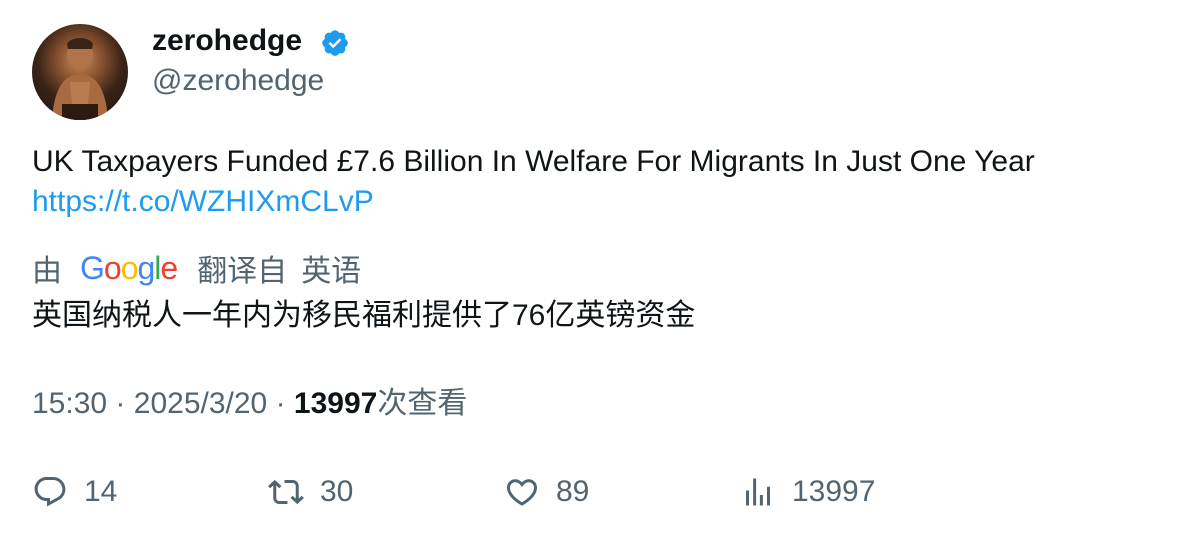  What do you see at coordinates (242, 271) in the screenshot?
I see `translated-from-label: 翻译自` at bounding box center [242, 271].